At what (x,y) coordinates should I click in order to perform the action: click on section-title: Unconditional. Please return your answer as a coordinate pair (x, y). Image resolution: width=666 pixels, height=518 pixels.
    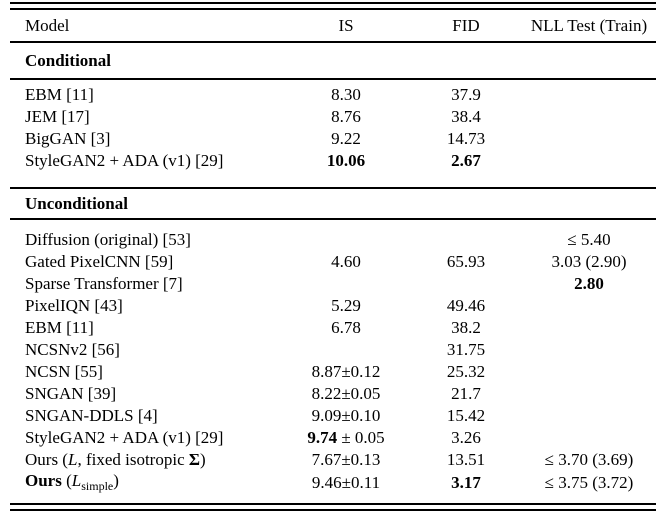
    Looking at the image, I should click on (76, 203).